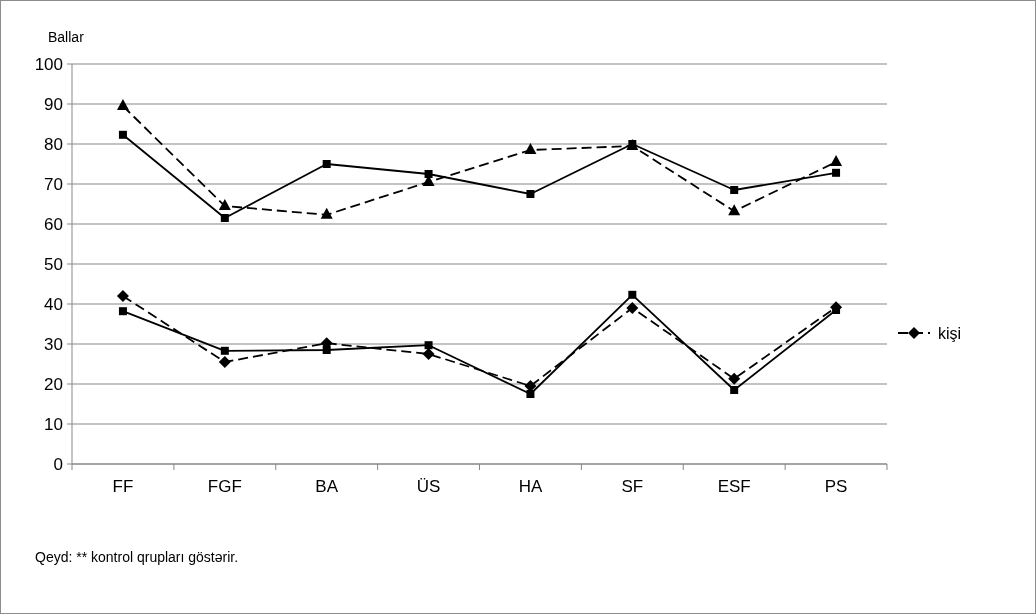 The width and height of the screenshot is (1036, 614). Describe the element at coordinates (632, 486) in the screenshot. I see `x-tick-label: SF` at that location.